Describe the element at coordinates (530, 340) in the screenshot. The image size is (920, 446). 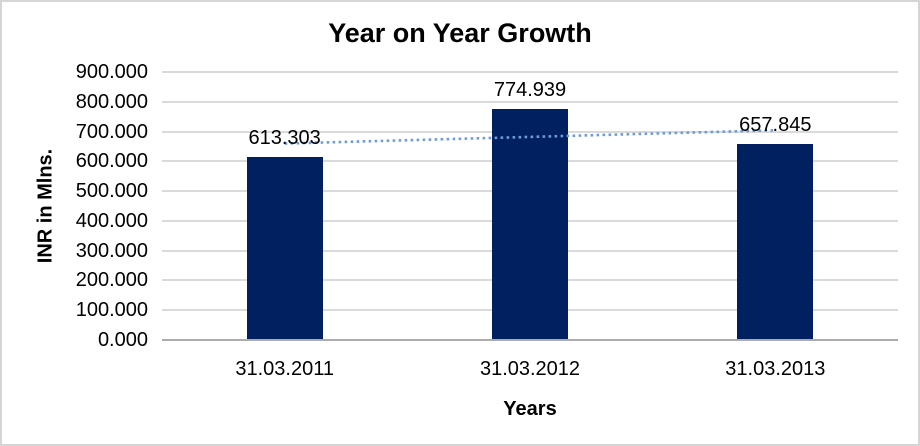
I see `x-axis-line` at that location.